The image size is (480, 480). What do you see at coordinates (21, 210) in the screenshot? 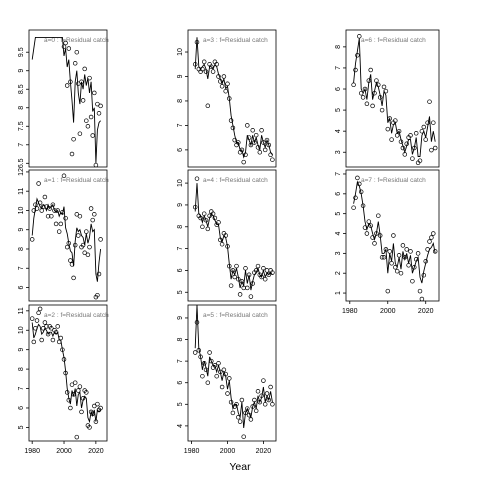
I see `y-tick-label: 10` at bounding box center [21, 210].